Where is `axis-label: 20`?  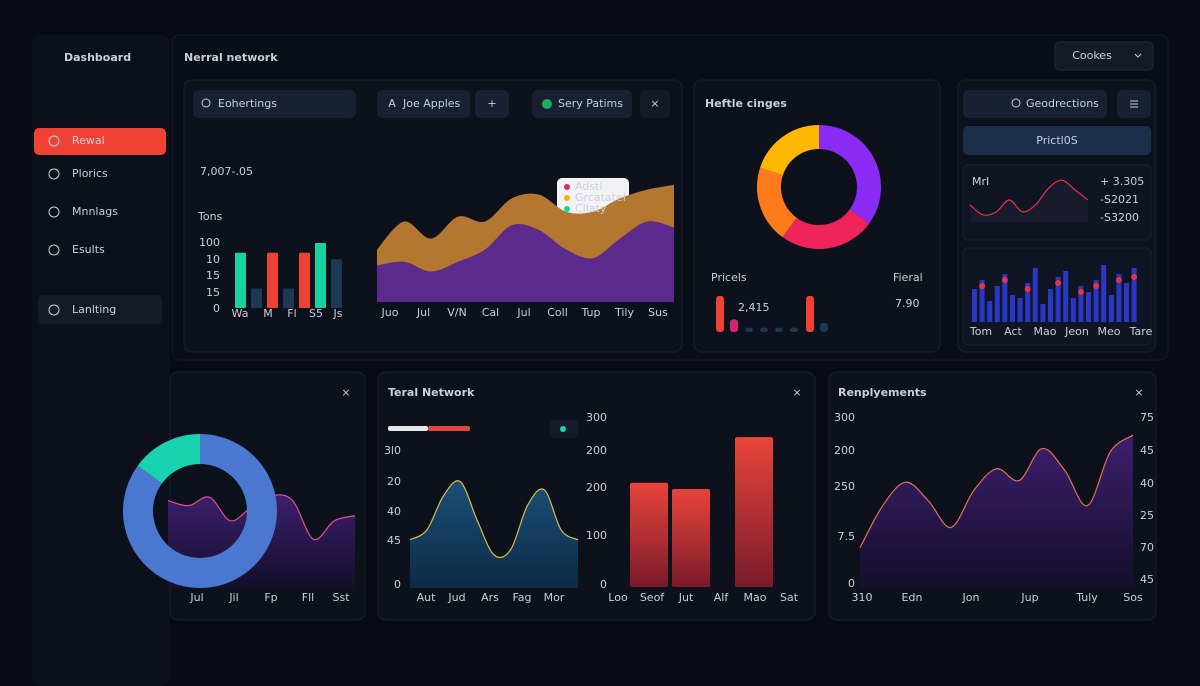
axis-label: 20 is located at coordinates (394, 481).